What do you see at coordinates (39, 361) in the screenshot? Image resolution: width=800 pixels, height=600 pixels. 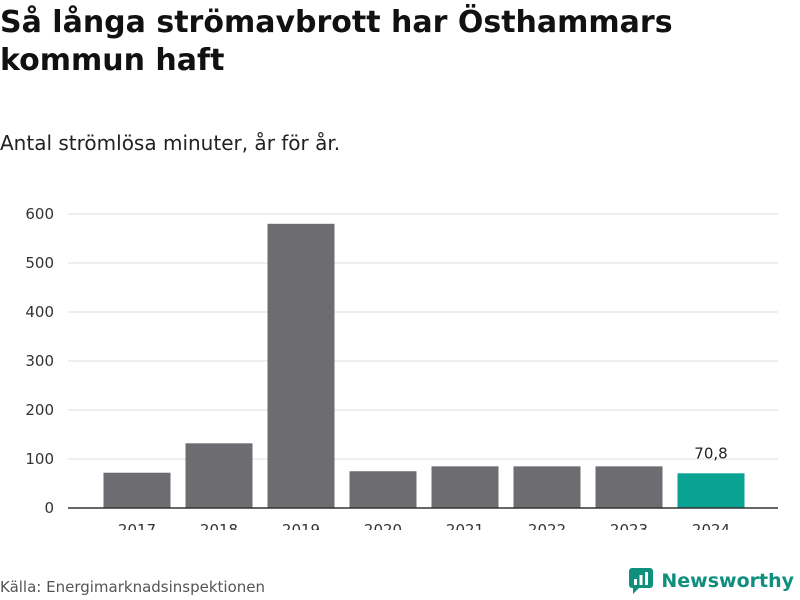 I see `y-tick-label: 300` at bounding box center [39, 361].